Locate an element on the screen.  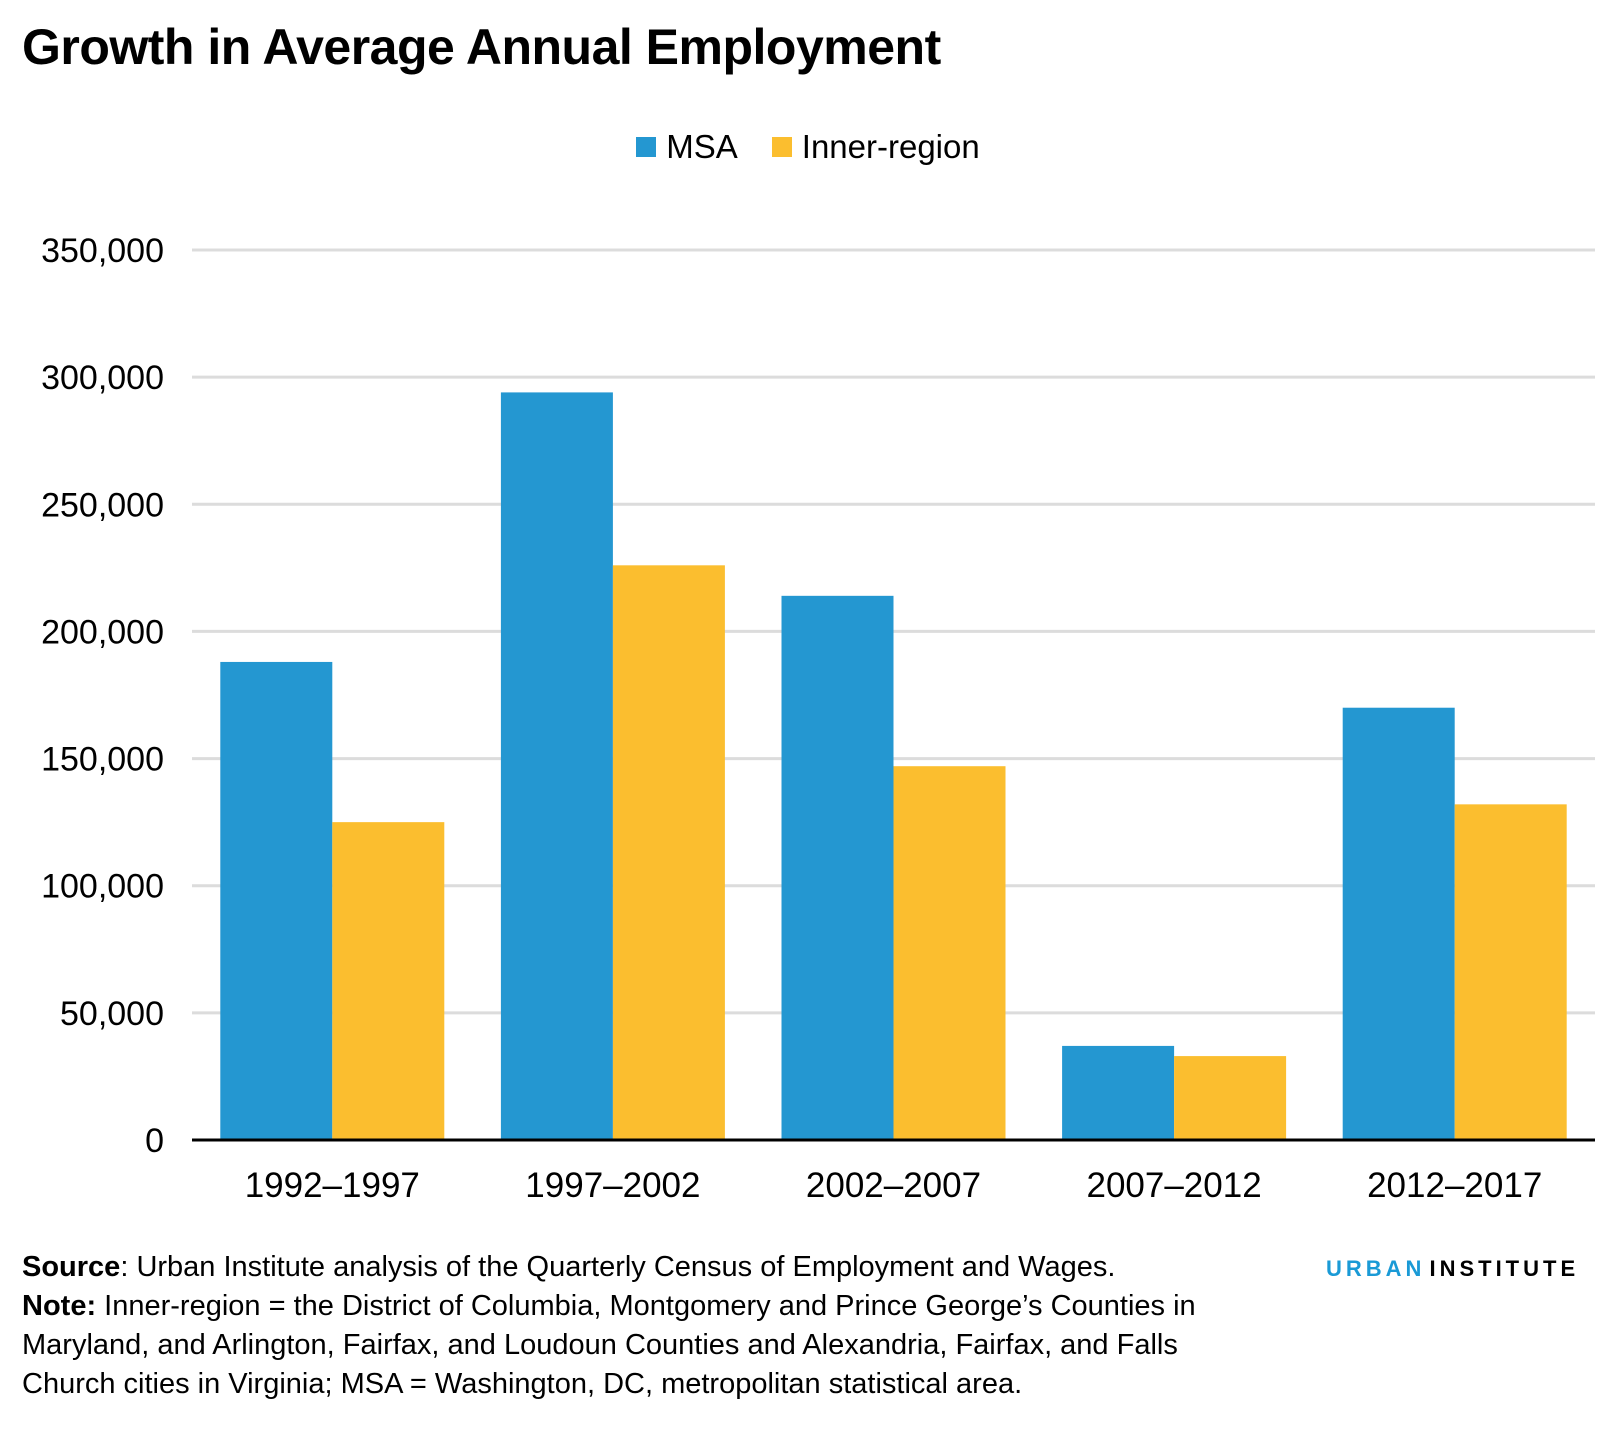
x-tick-label: 1997–2002 is located at coordinates (612, 1185).